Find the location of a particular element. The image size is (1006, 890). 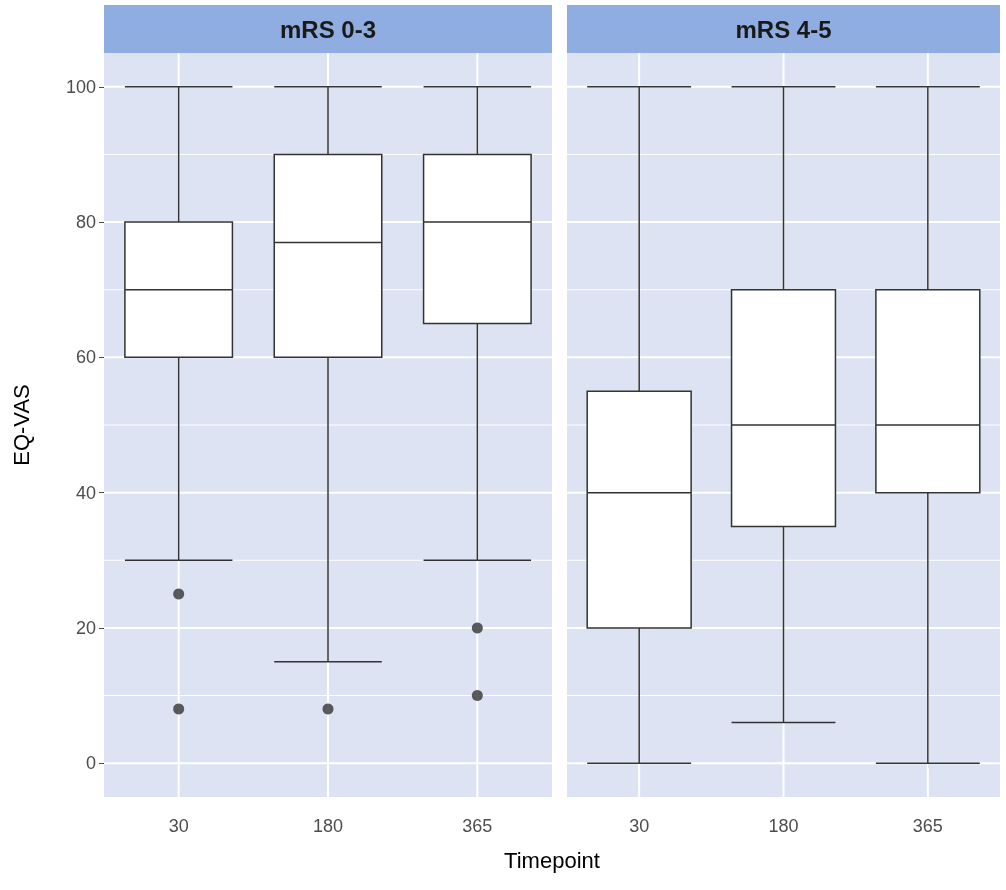

x-axis-title: Timepoint is located at coordinates (552, 861).